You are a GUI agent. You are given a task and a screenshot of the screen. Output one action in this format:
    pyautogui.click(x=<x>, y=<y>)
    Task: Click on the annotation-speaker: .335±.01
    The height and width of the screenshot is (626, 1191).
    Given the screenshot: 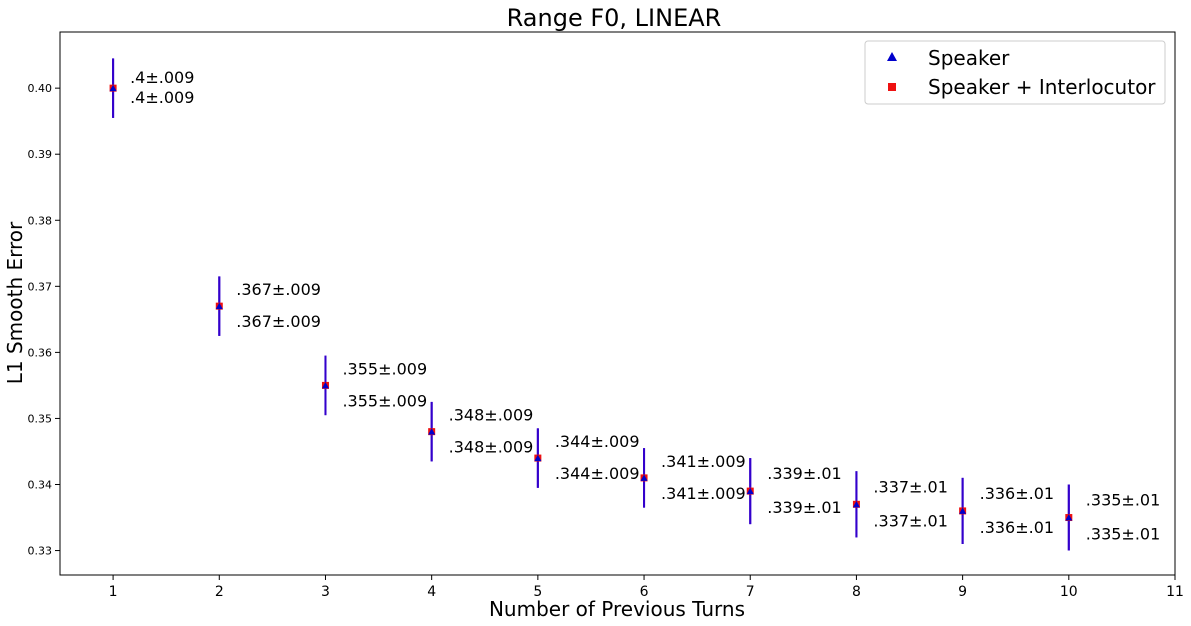 What is the action you would take?
    pyautogui.click(x=1123, y=500)
    